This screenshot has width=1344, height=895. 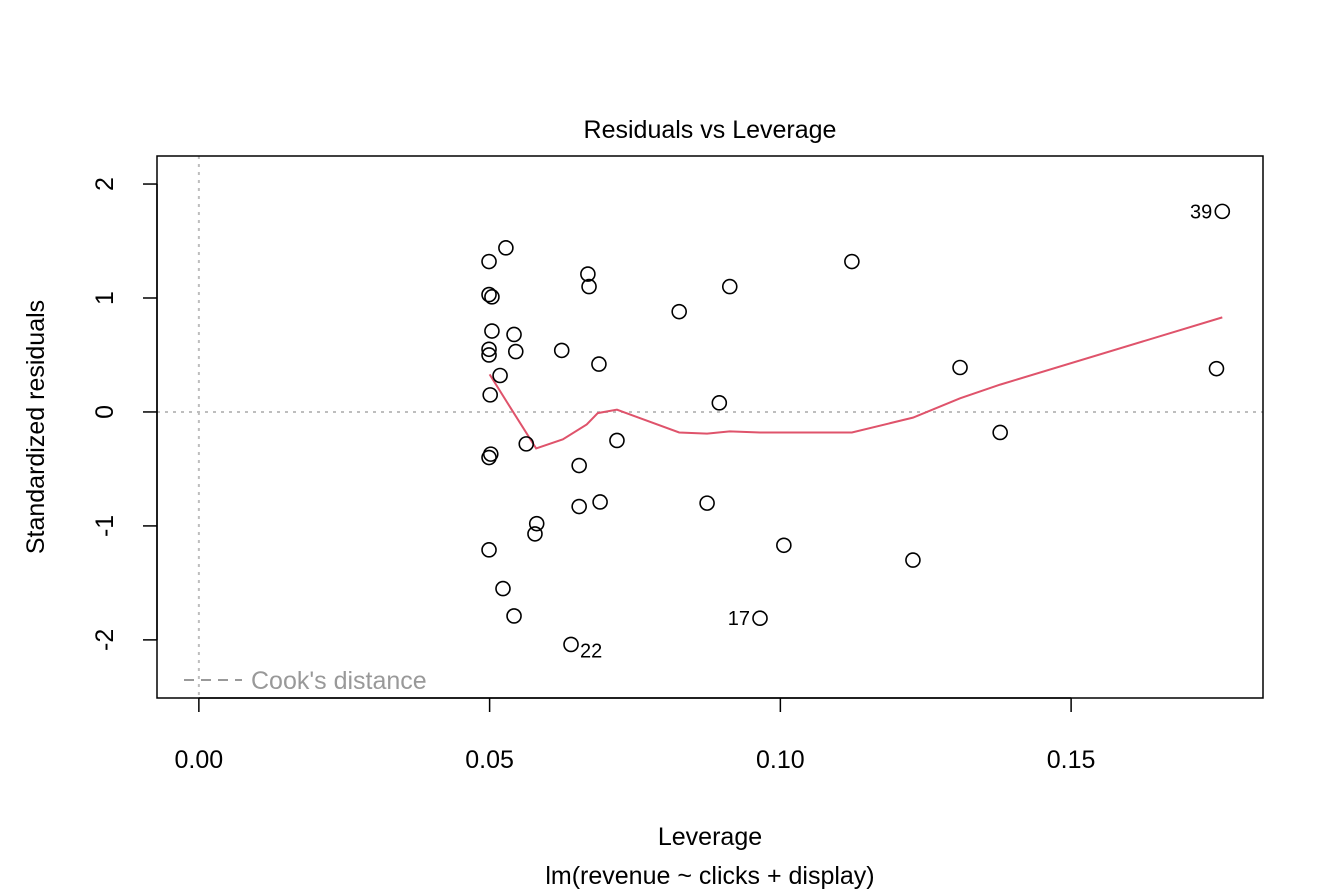 I want to click on x-axis-label: Leverage, so click(x=710, y=837).